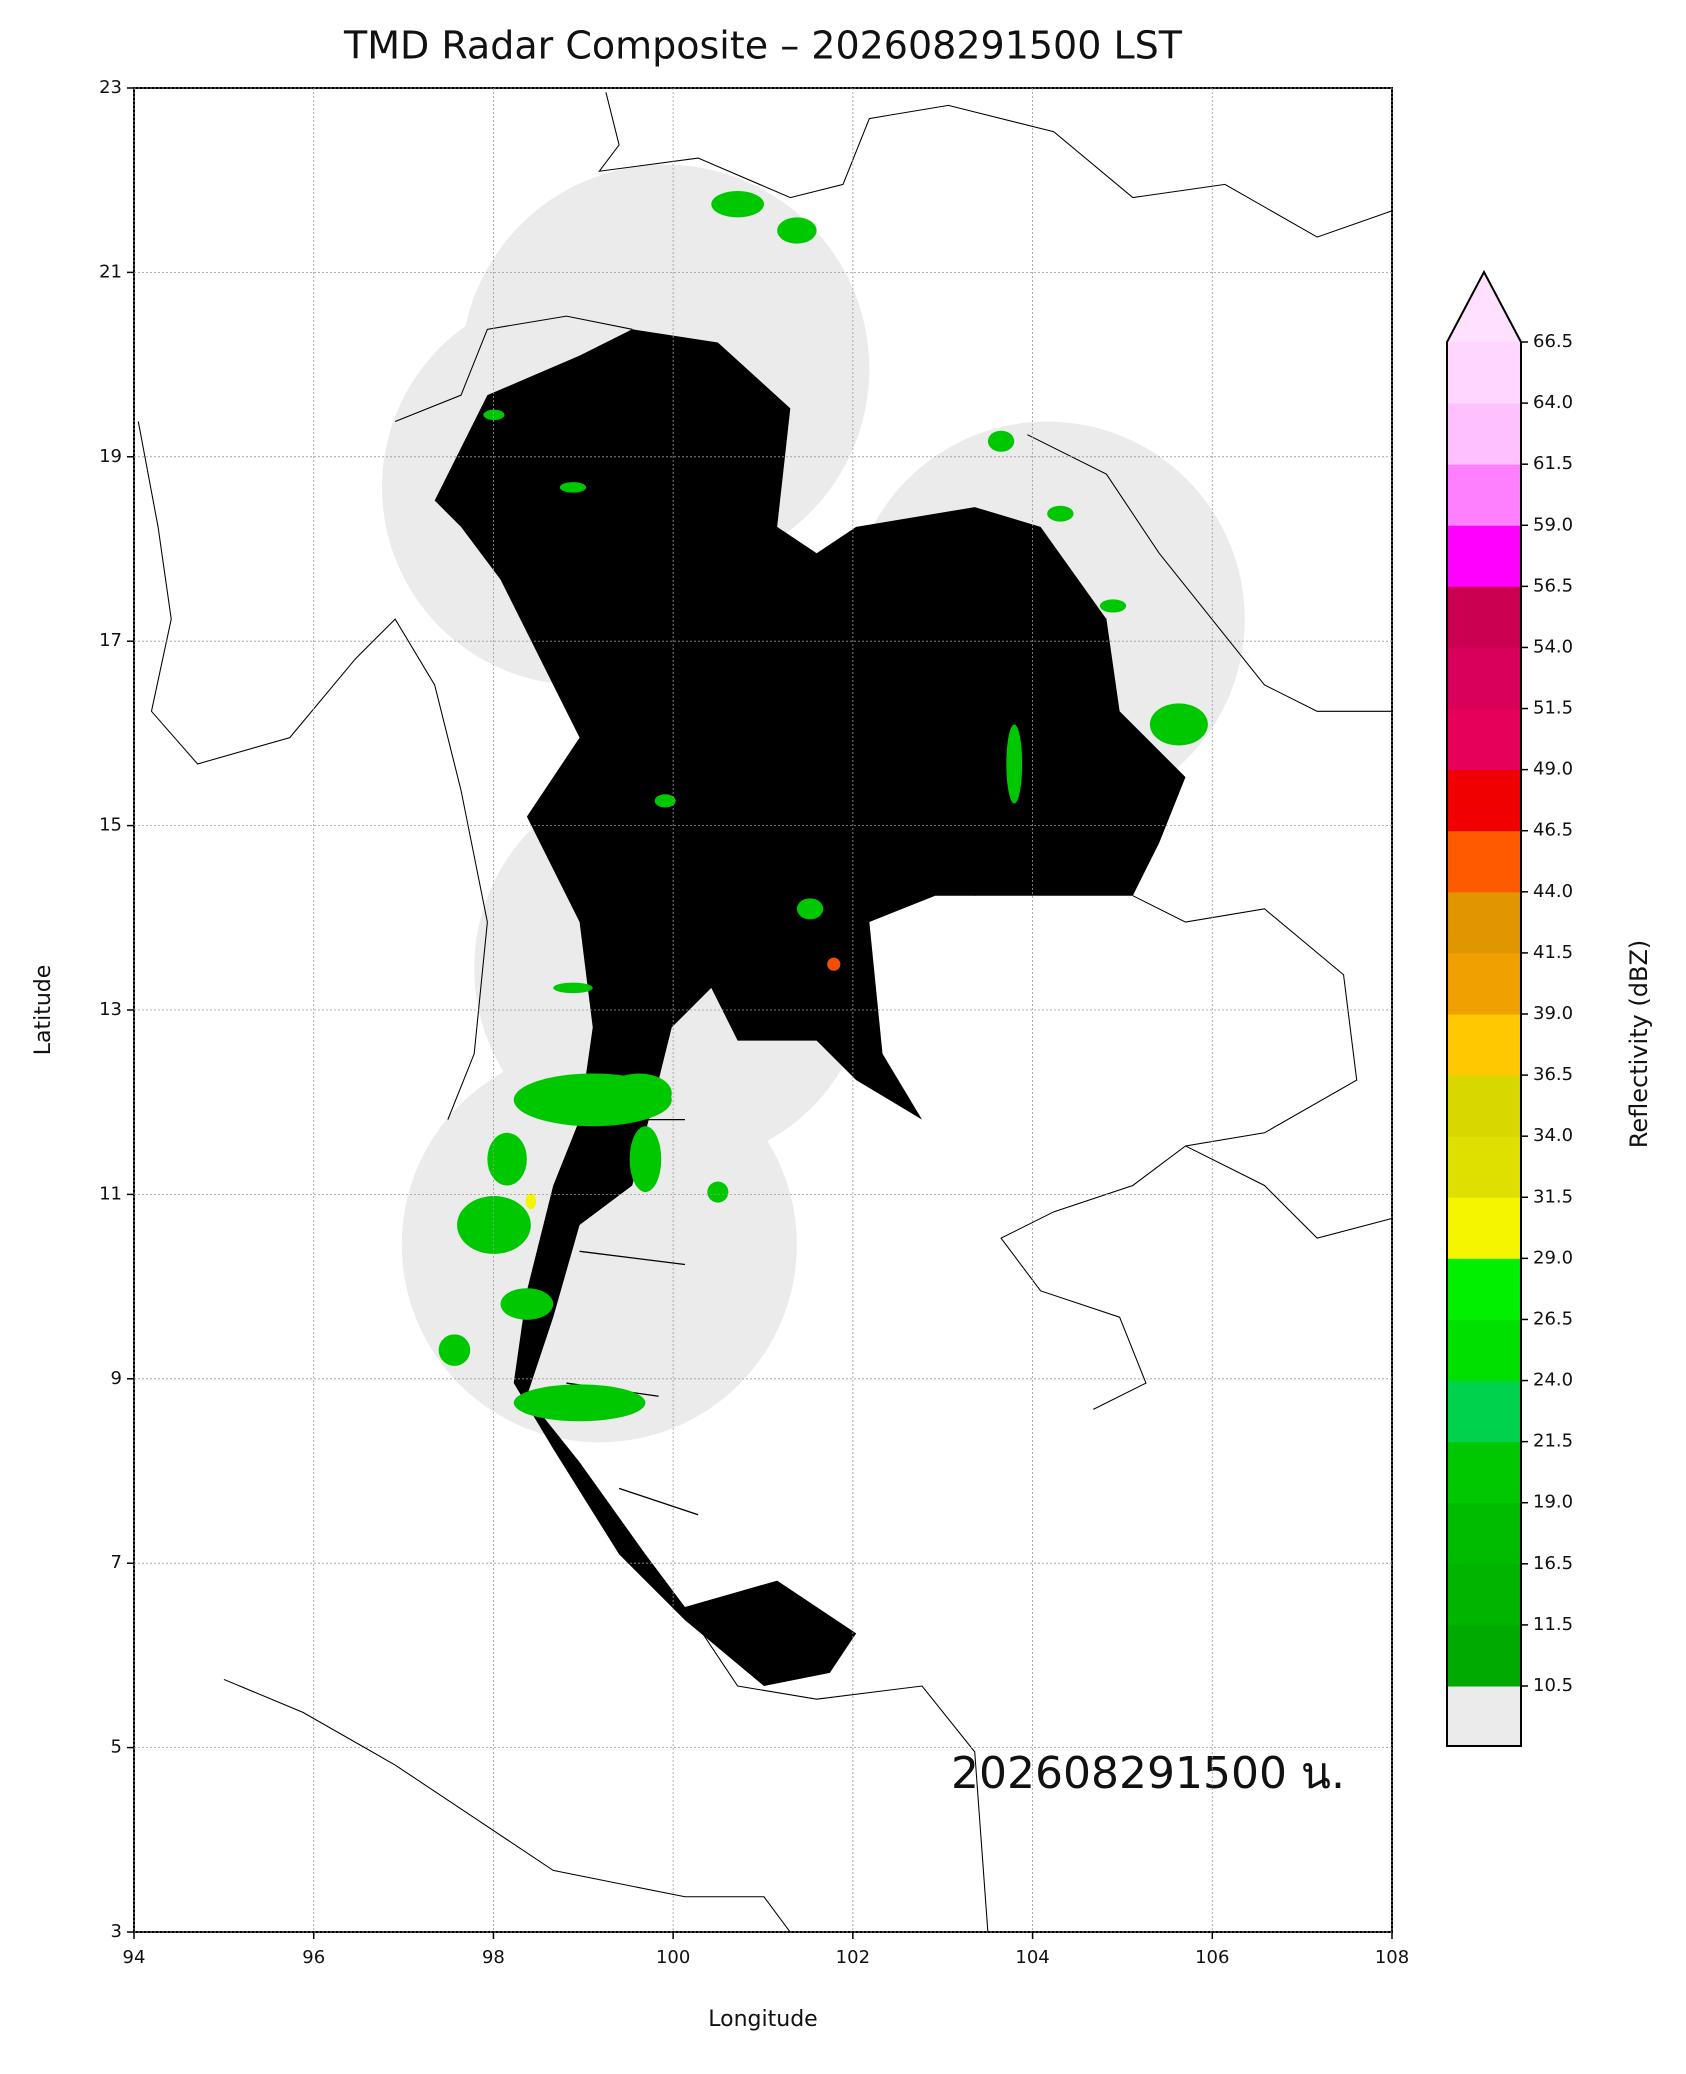 This screenshot has height=2074, width=1686. What do you see at coordinates (110, 271) in the screenshot?
I see `y-tick-label: 21` at bounding box center [110, 271].